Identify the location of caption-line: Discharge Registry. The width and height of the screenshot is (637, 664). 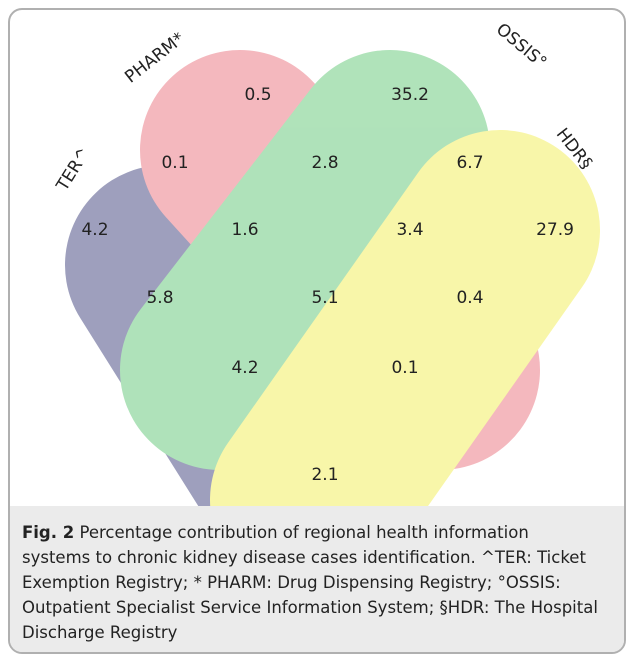
(100, 632).